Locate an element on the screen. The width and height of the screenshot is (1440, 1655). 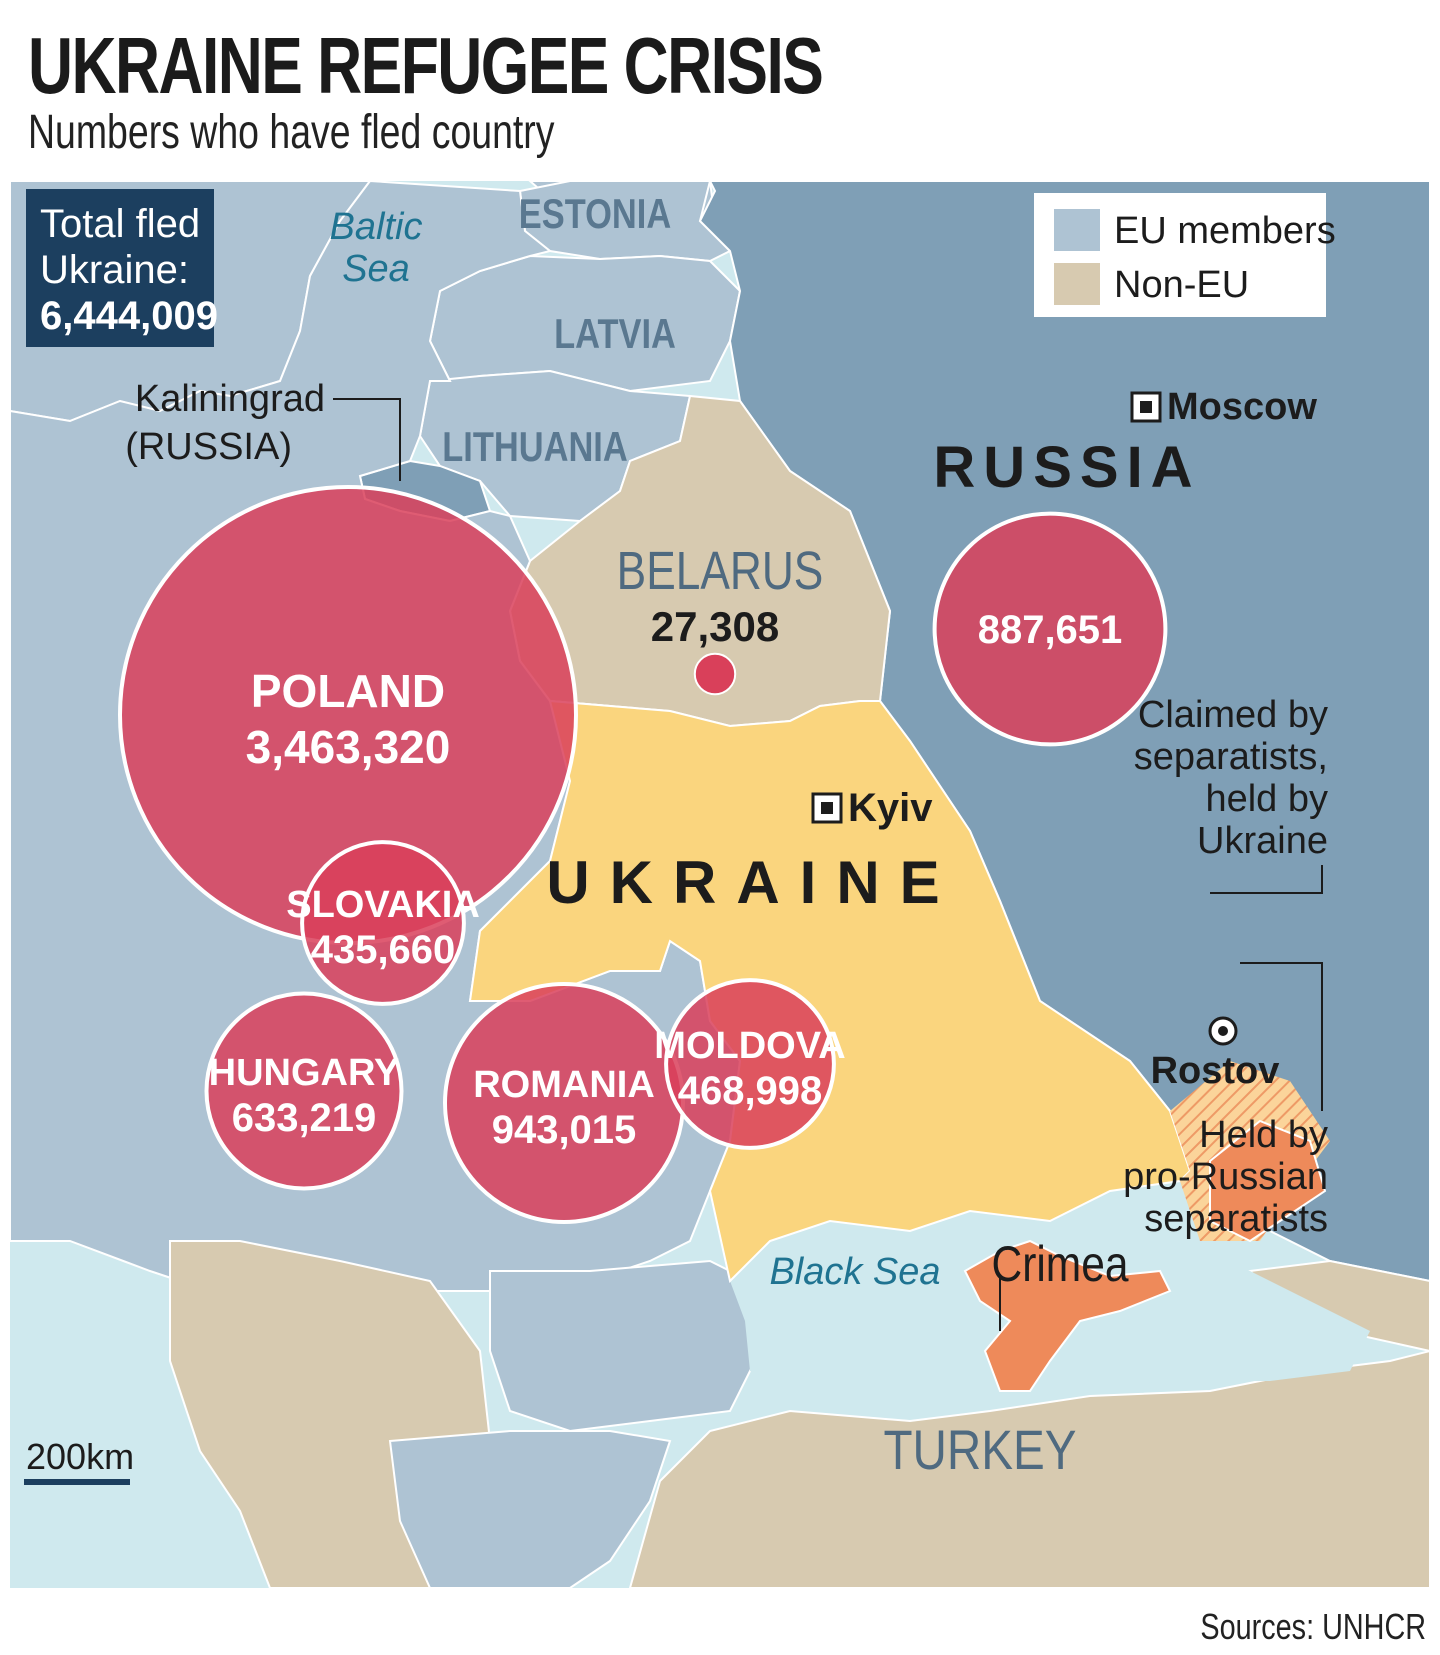
country-label-latvia: LATVIA is located at coordinates (615, 334).